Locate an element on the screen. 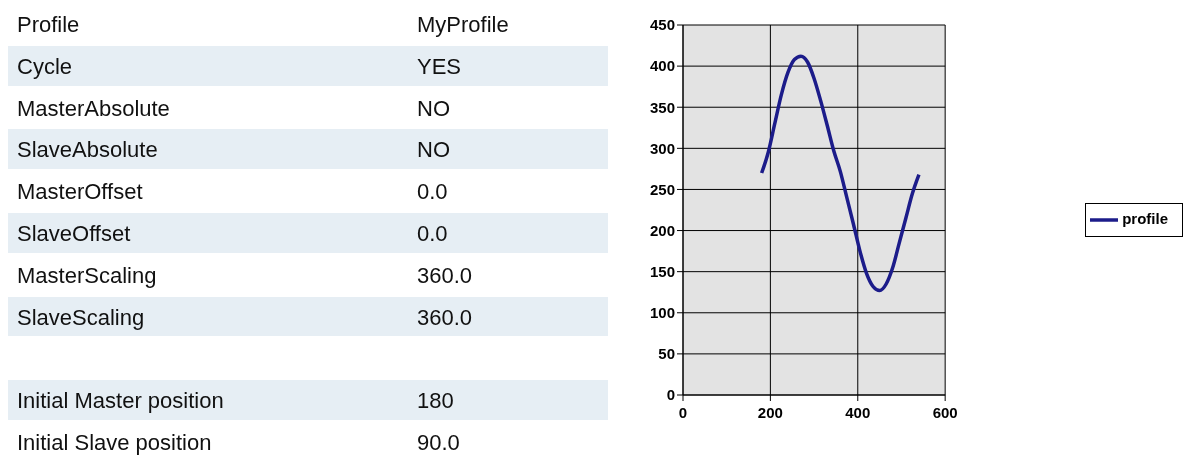 Image resolution: width=1187 pixels, height=466 pixels. text: Initial Master position is located at coordinates (120, 401).